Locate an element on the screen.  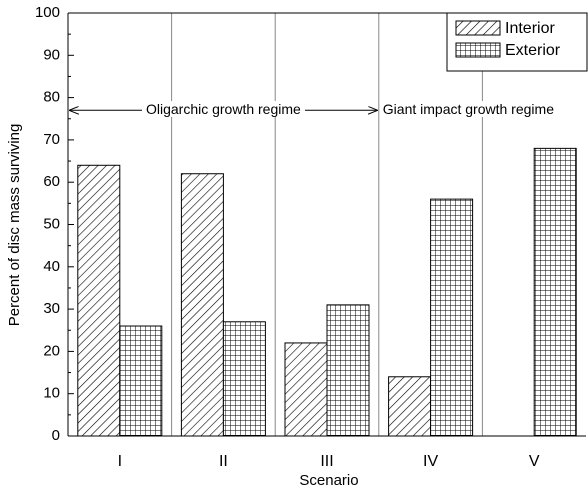
y-tick-label: 80 is located at coordinates (51, 97).